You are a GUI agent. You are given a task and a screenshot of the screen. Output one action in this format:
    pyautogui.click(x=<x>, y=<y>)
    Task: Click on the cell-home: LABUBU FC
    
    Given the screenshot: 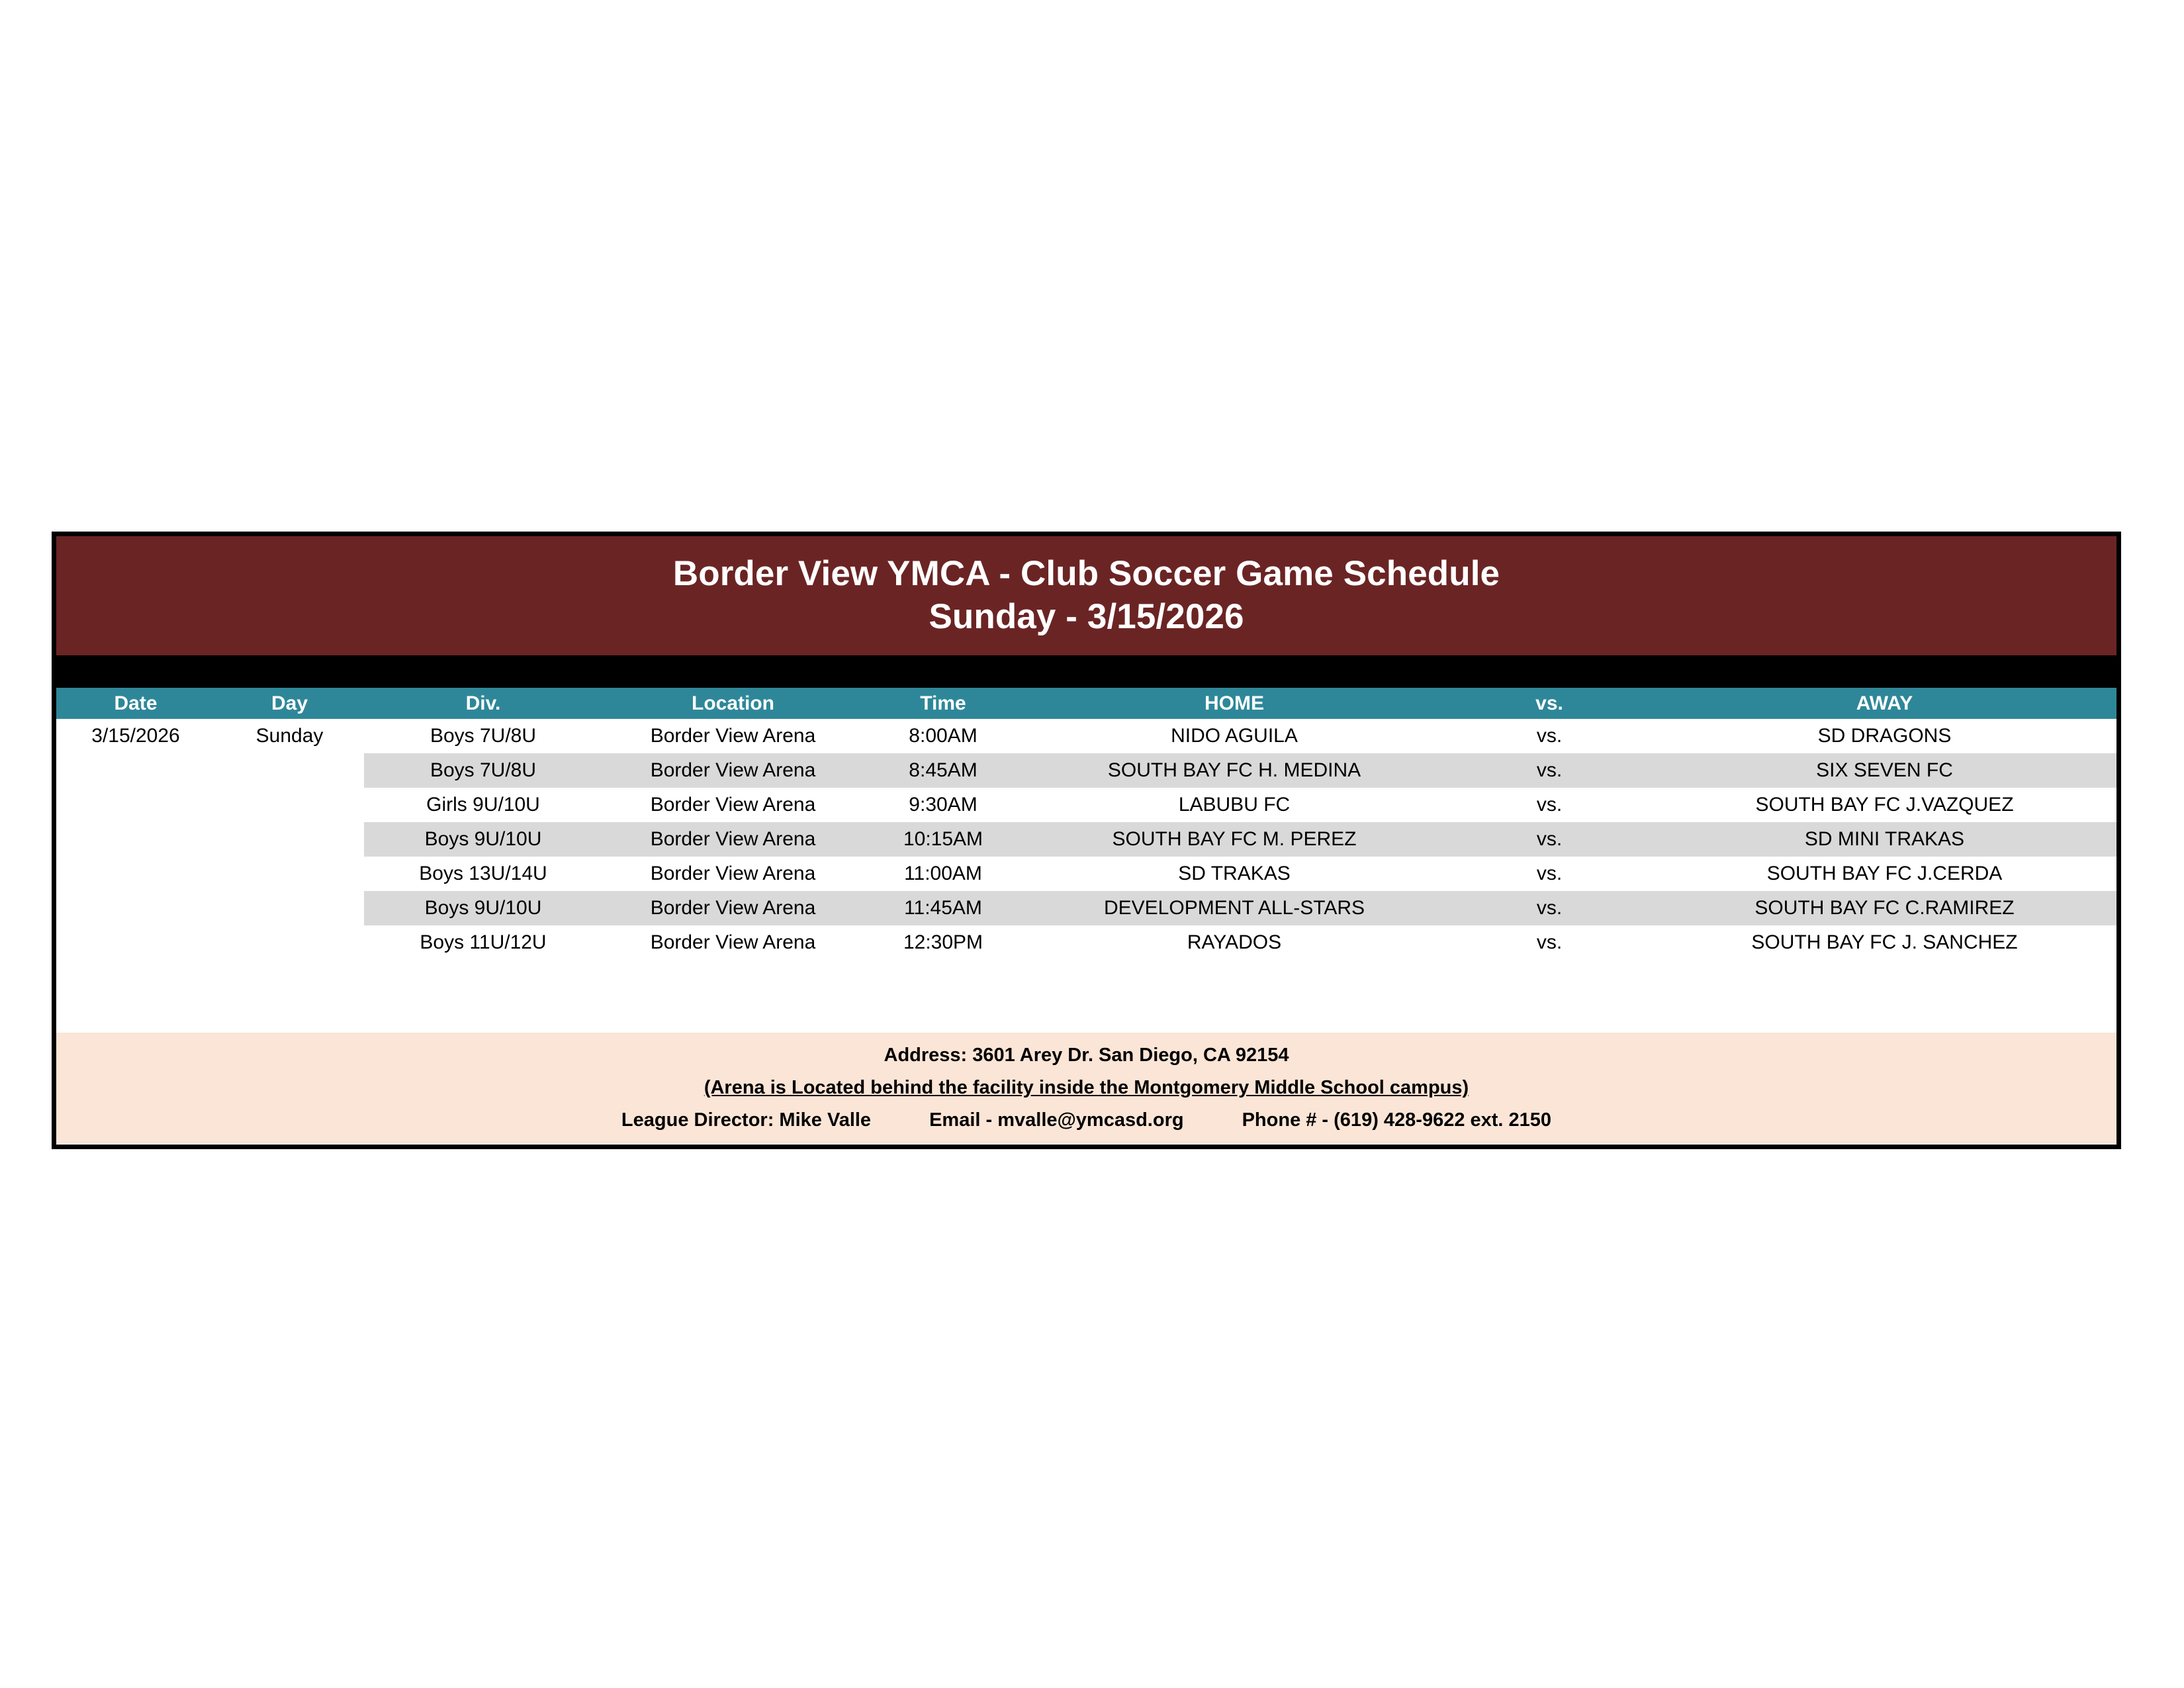 What is the action you would take?
    pyautogui.click(x=1234, y=805)
    